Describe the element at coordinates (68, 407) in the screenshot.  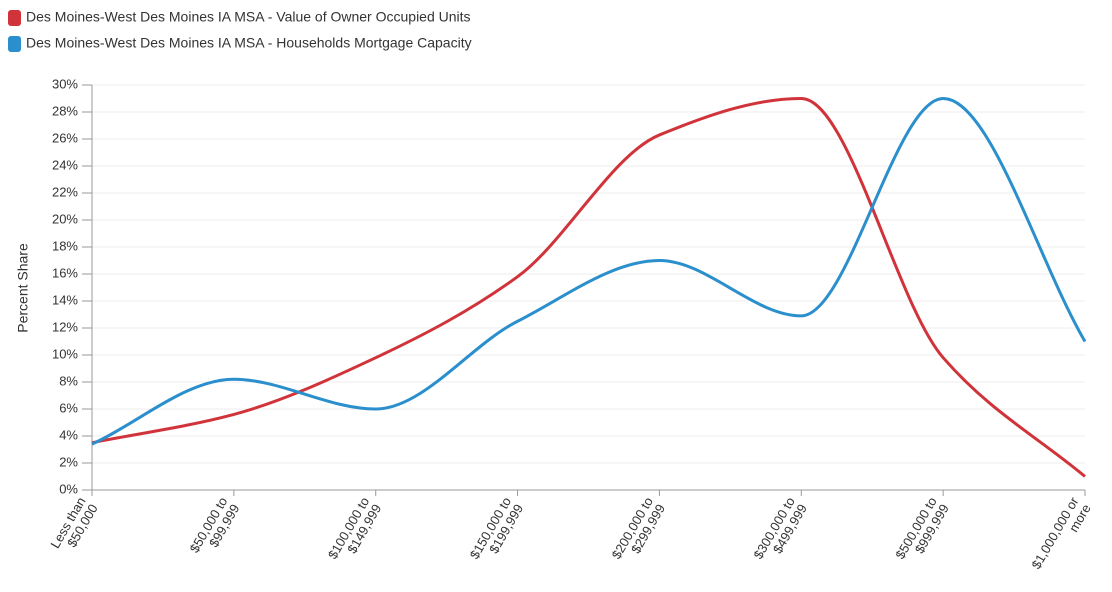
I see `y-tick-label: 6%` at that location.